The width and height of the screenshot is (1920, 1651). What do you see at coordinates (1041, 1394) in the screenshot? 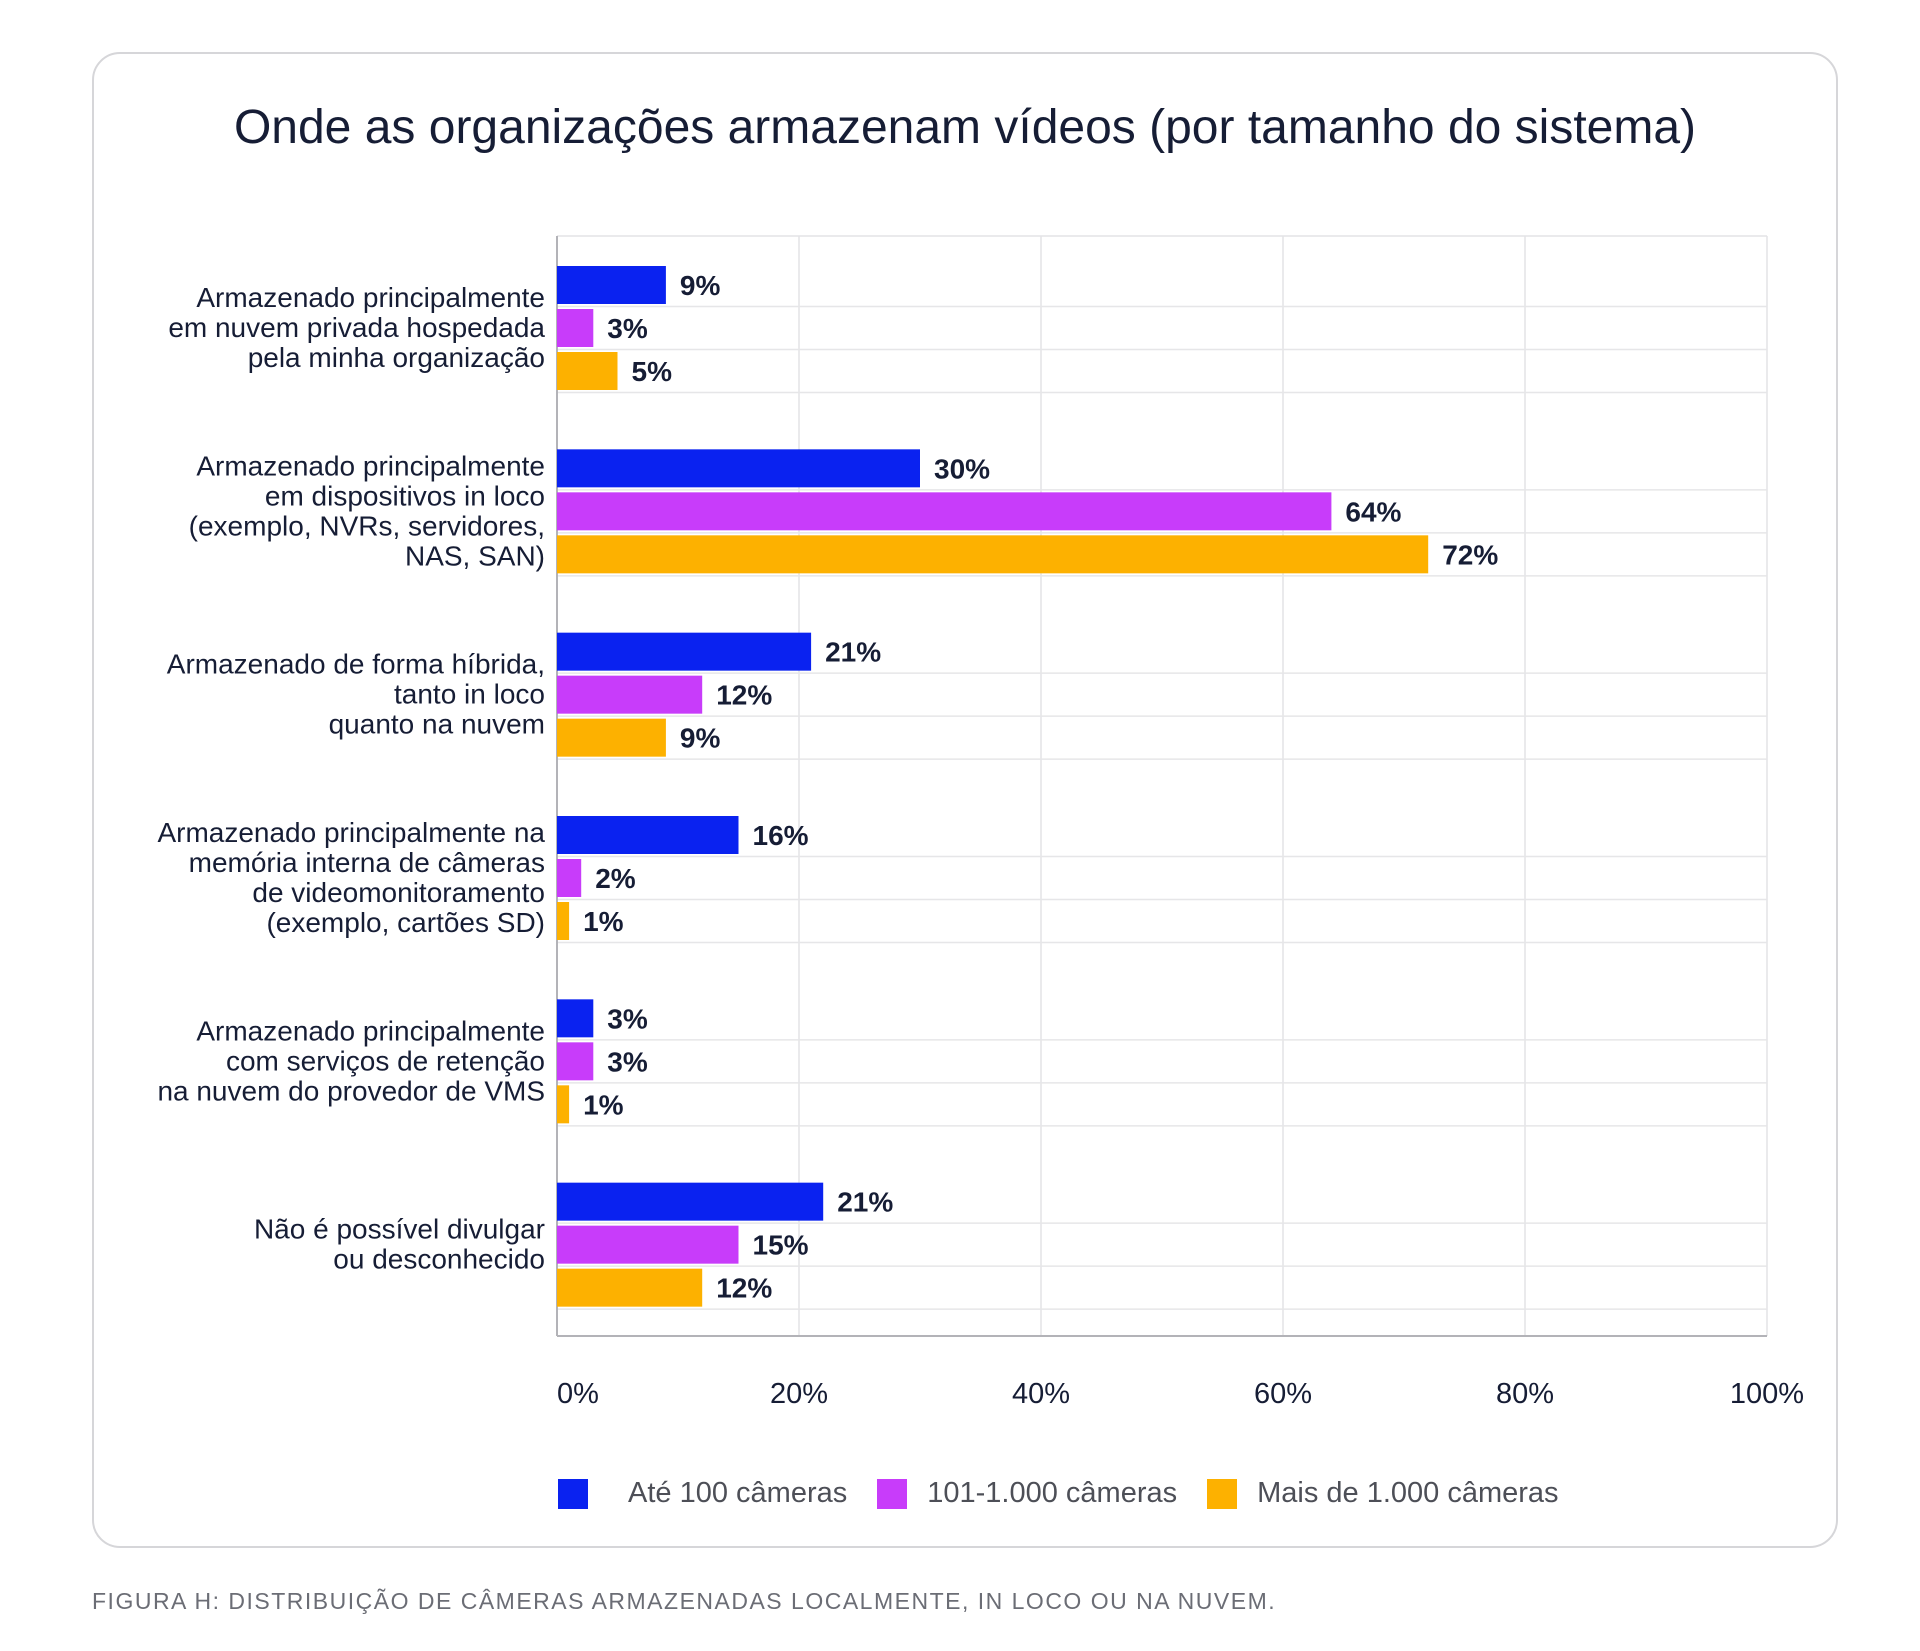
I see `x-tick-label: 40%` at bounding box center [1041, 1394].